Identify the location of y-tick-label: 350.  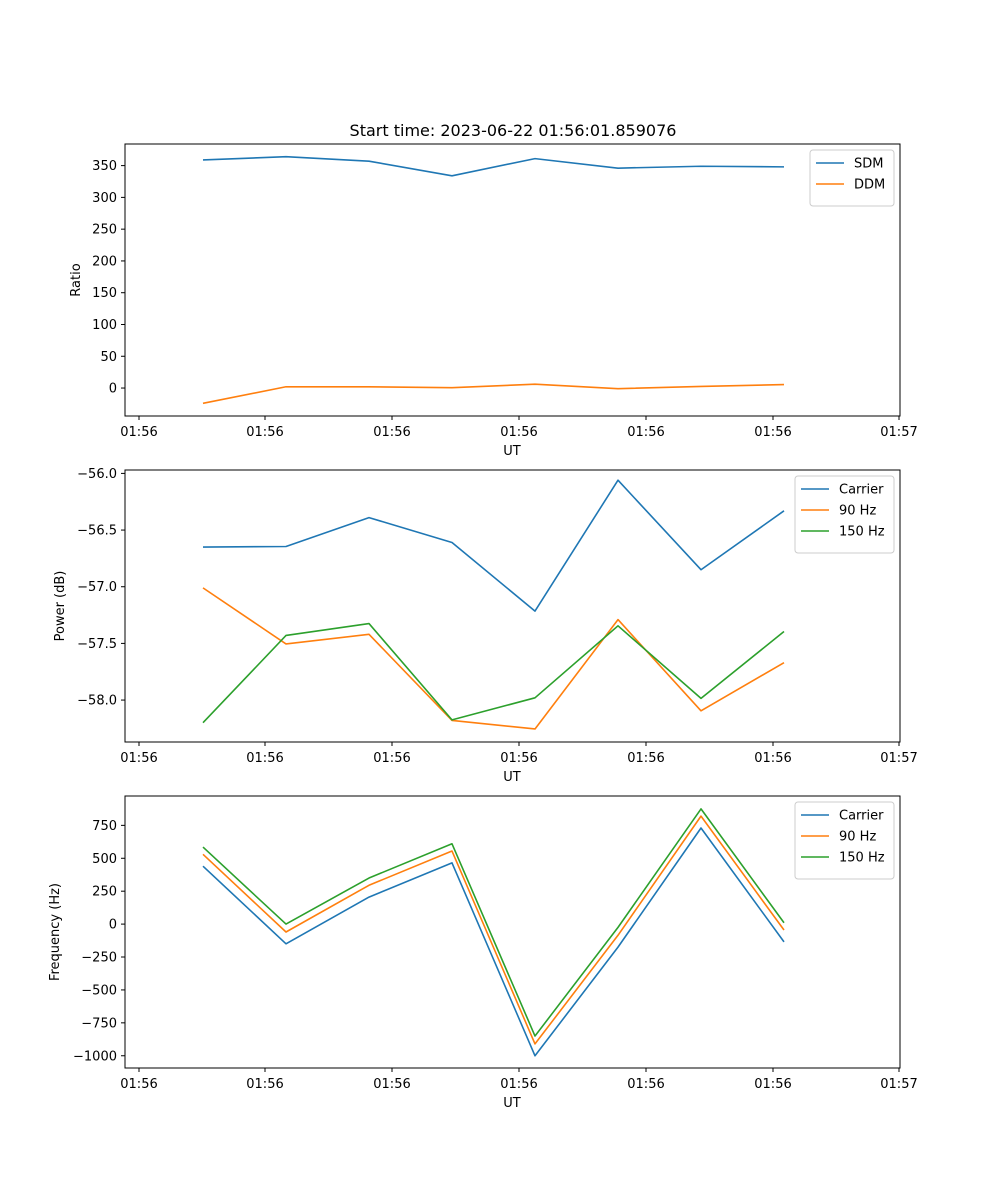
(104, 166).